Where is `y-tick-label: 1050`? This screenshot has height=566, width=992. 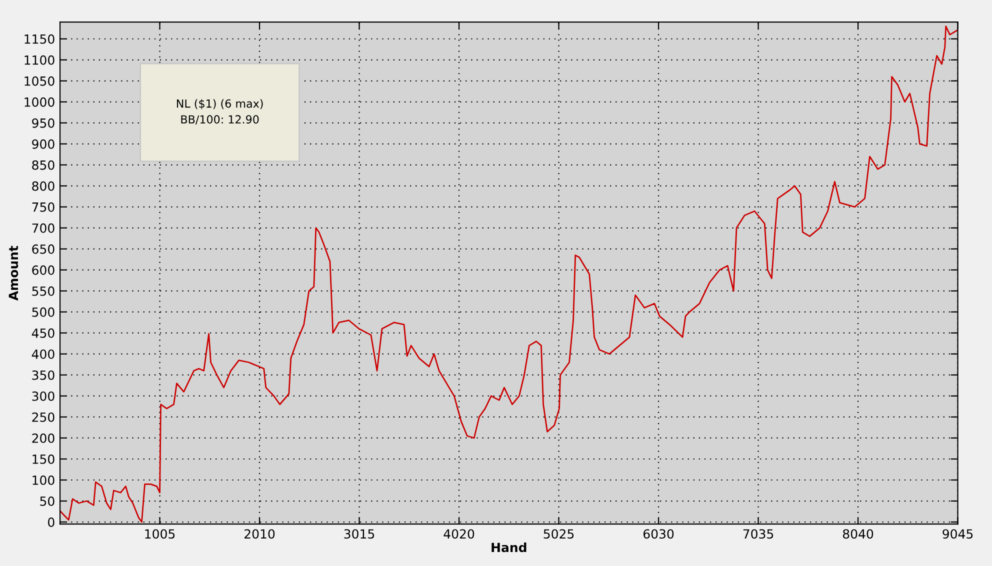
y-tick-label: 1050 is located at coordinates (39, 81).